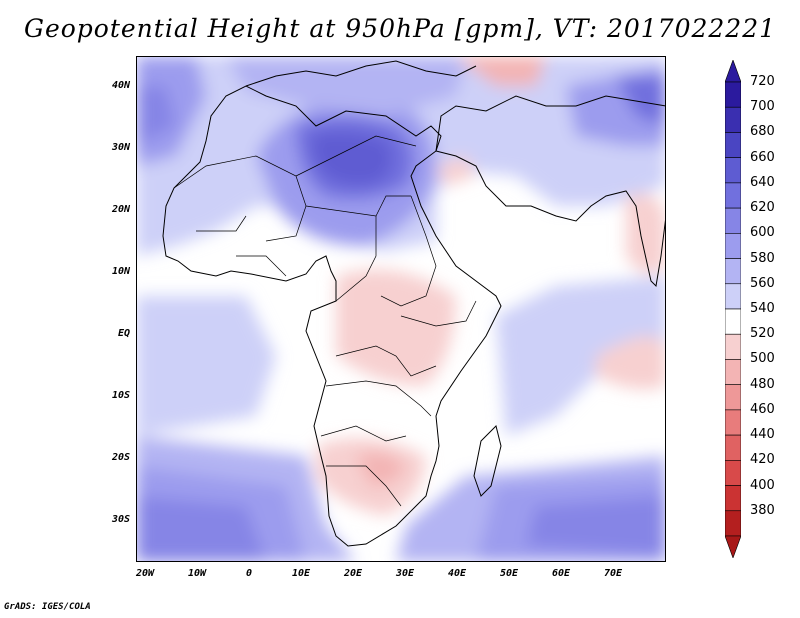  I want to click on lon-label-20w: 20W, so click(145, 573).